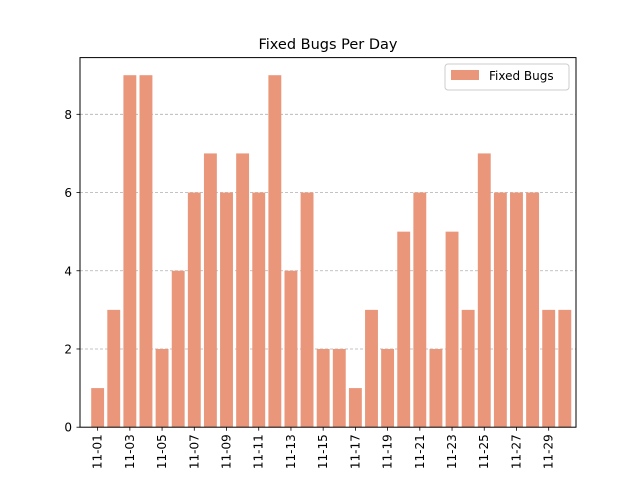  What do you see at coordinates (68, 115) in the screenshot?
I see `y-tick-label: 8` at bounding box center [68, 115].